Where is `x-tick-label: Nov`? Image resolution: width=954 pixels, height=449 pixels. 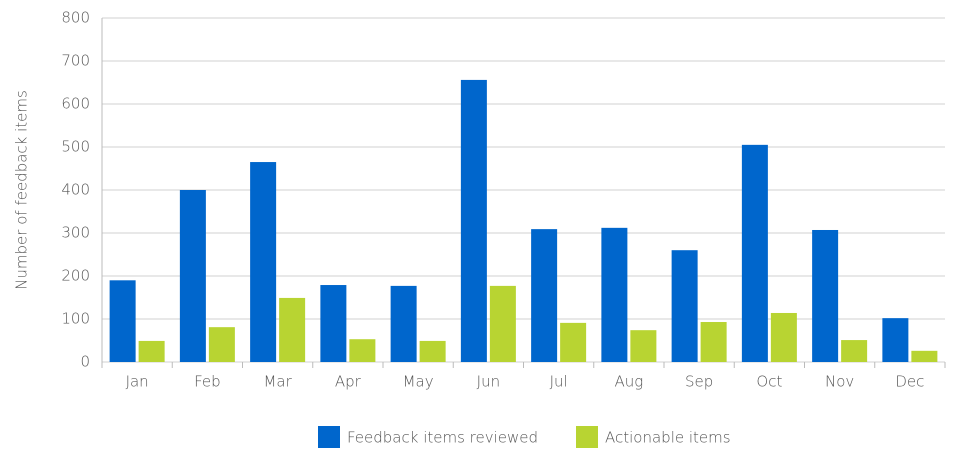
x-tick-label: Nov is located at coordinates (839, 382).